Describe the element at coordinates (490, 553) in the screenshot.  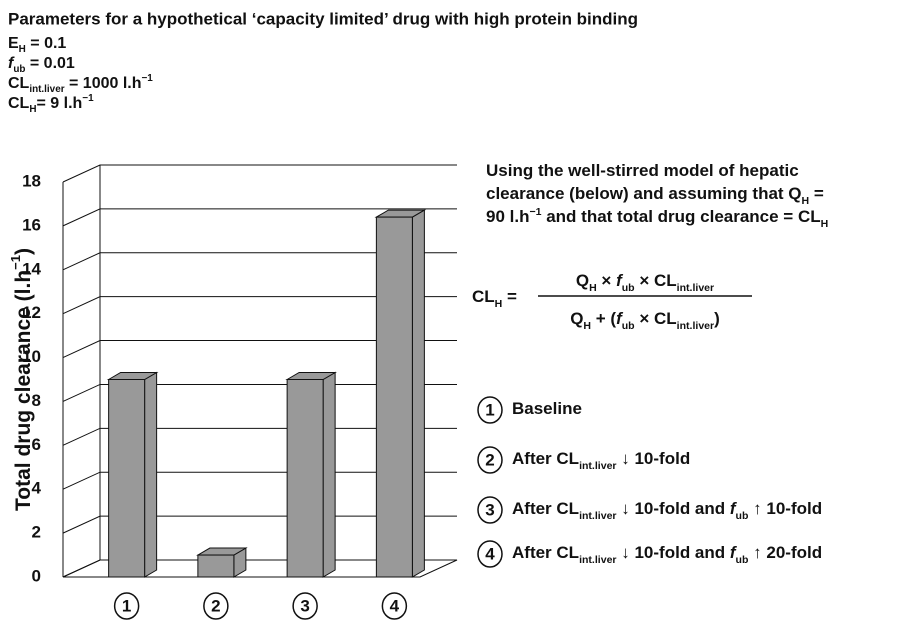
I see `legend-number: 4` at that location.